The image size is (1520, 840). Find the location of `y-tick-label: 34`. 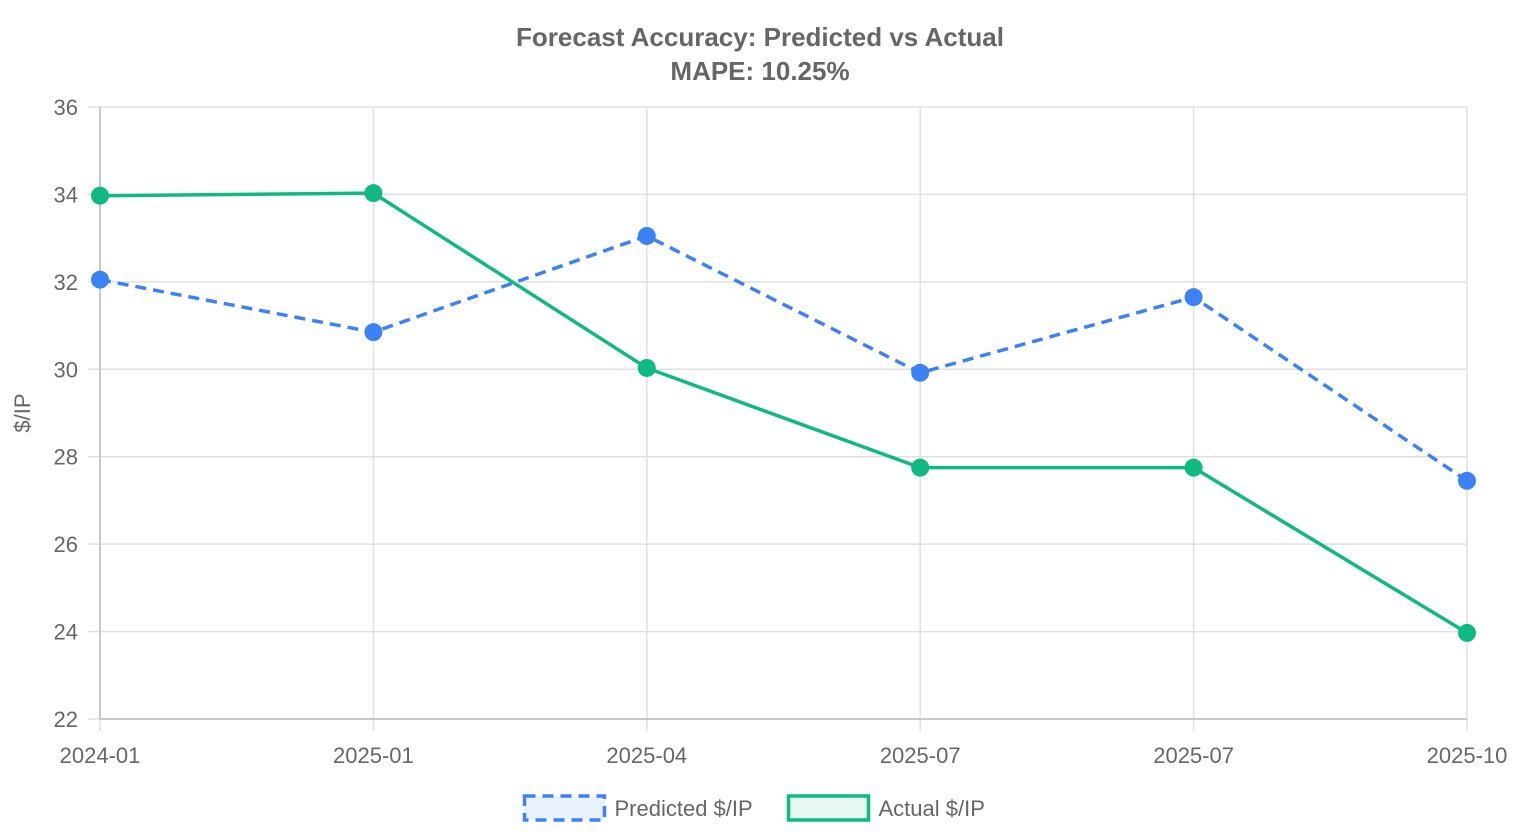

y-tick-label: 34 is located at coordinates (66, 194).